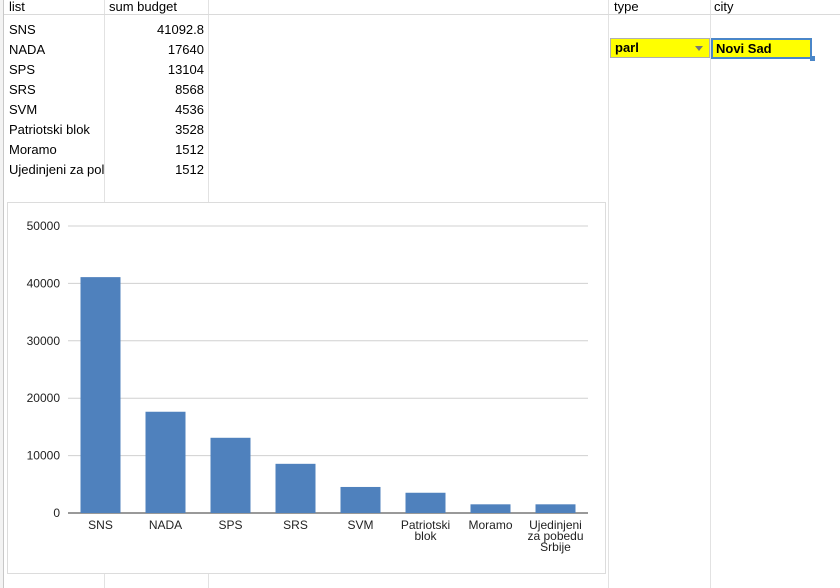 This screenshot has width=840, height=588. Describe the element at coordinates (44, 226) in the screenshot. I see `y-tick-label: 50000` at that location.